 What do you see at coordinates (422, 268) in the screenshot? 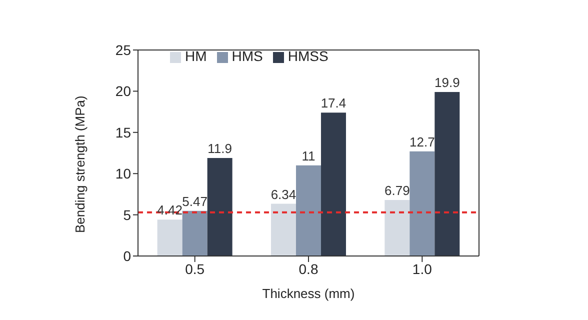
I see `x-tick-label: 1.0` at bounding box center [422, 268].